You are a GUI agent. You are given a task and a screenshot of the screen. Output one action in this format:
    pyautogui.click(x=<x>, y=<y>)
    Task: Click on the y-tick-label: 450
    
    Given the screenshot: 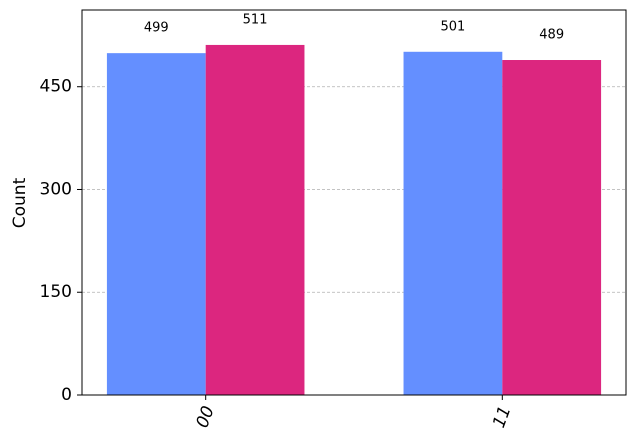 What is the action you would take?
    pyautogui.click(x=56, y=87)
    